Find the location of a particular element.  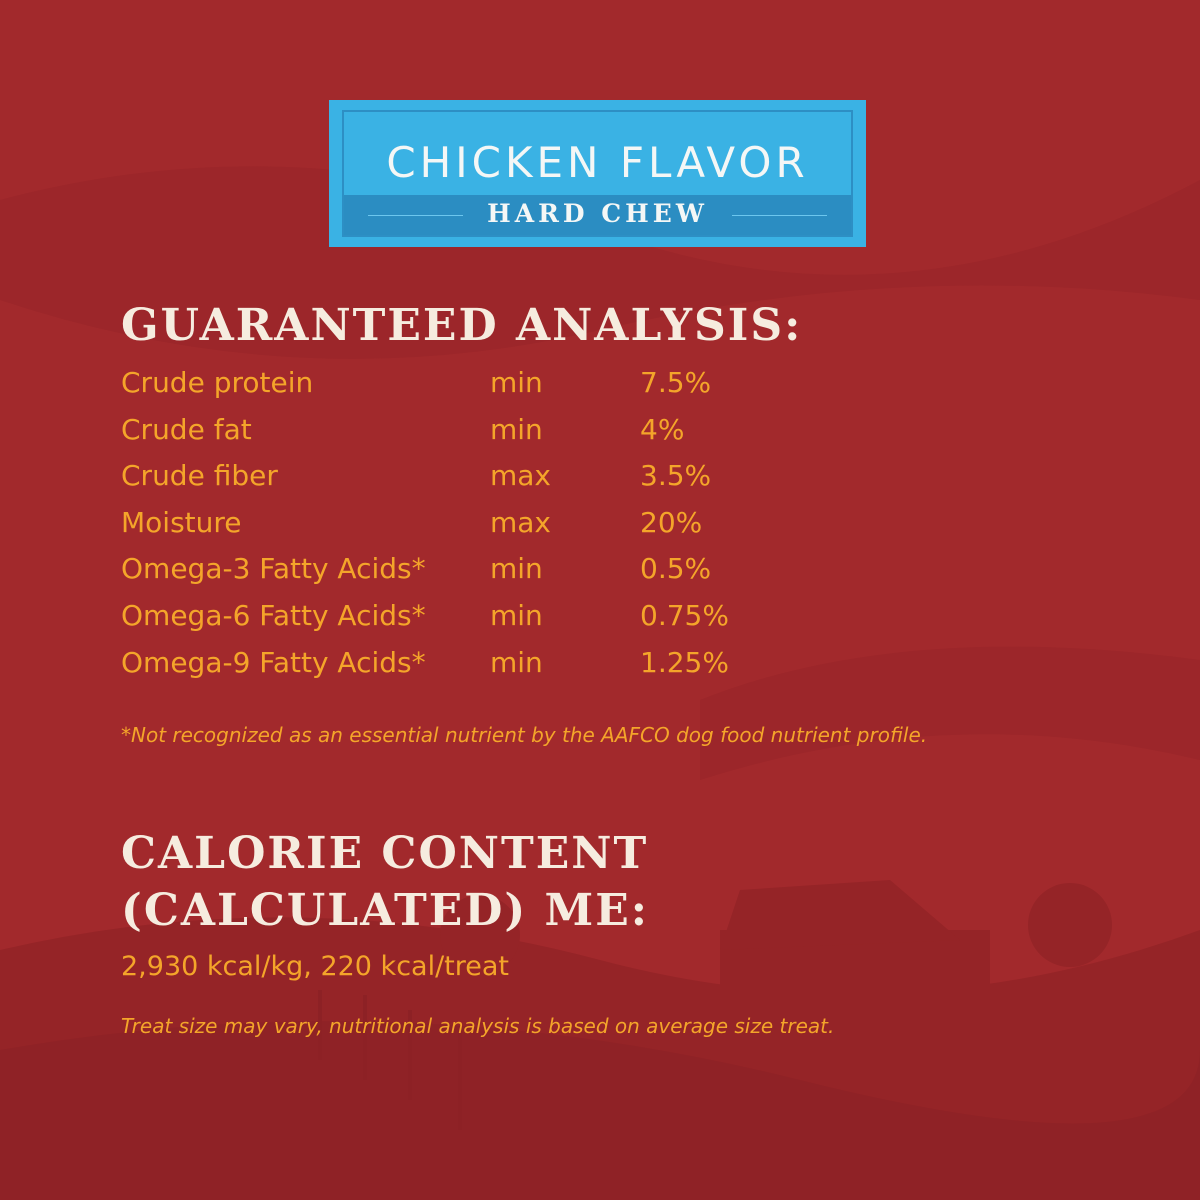

analysis-row: Omega-9 Fatty Acids* min 1.25% is located at coordinates (471, 669).